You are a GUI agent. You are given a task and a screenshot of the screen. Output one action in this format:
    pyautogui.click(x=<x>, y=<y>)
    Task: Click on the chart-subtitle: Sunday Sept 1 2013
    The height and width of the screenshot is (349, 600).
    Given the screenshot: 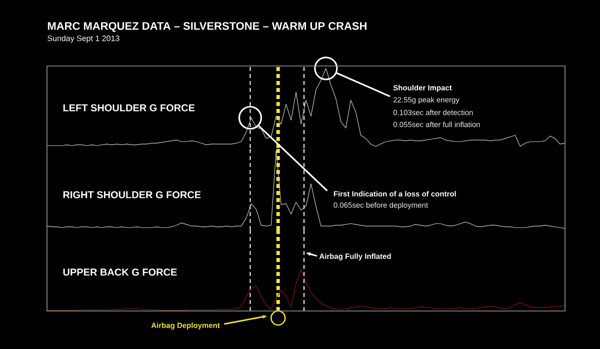 What is the action you would take?
    pyautogui.click(x=84, y=39)
    